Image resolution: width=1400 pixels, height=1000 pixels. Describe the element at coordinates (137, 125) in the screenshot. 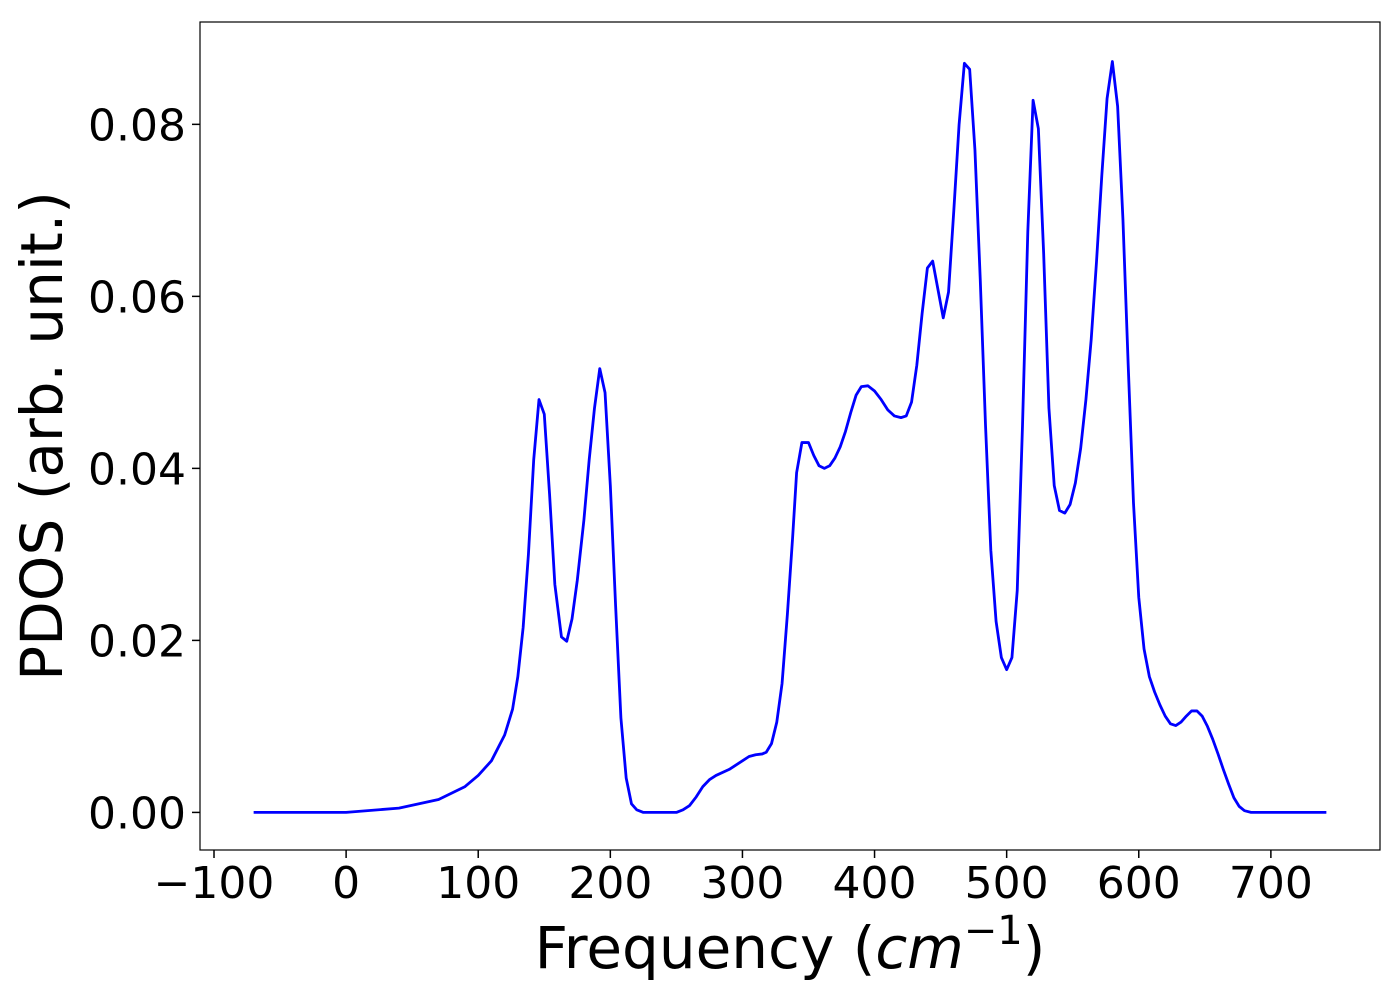

I see `y-tick-label: 0.08` at that location.